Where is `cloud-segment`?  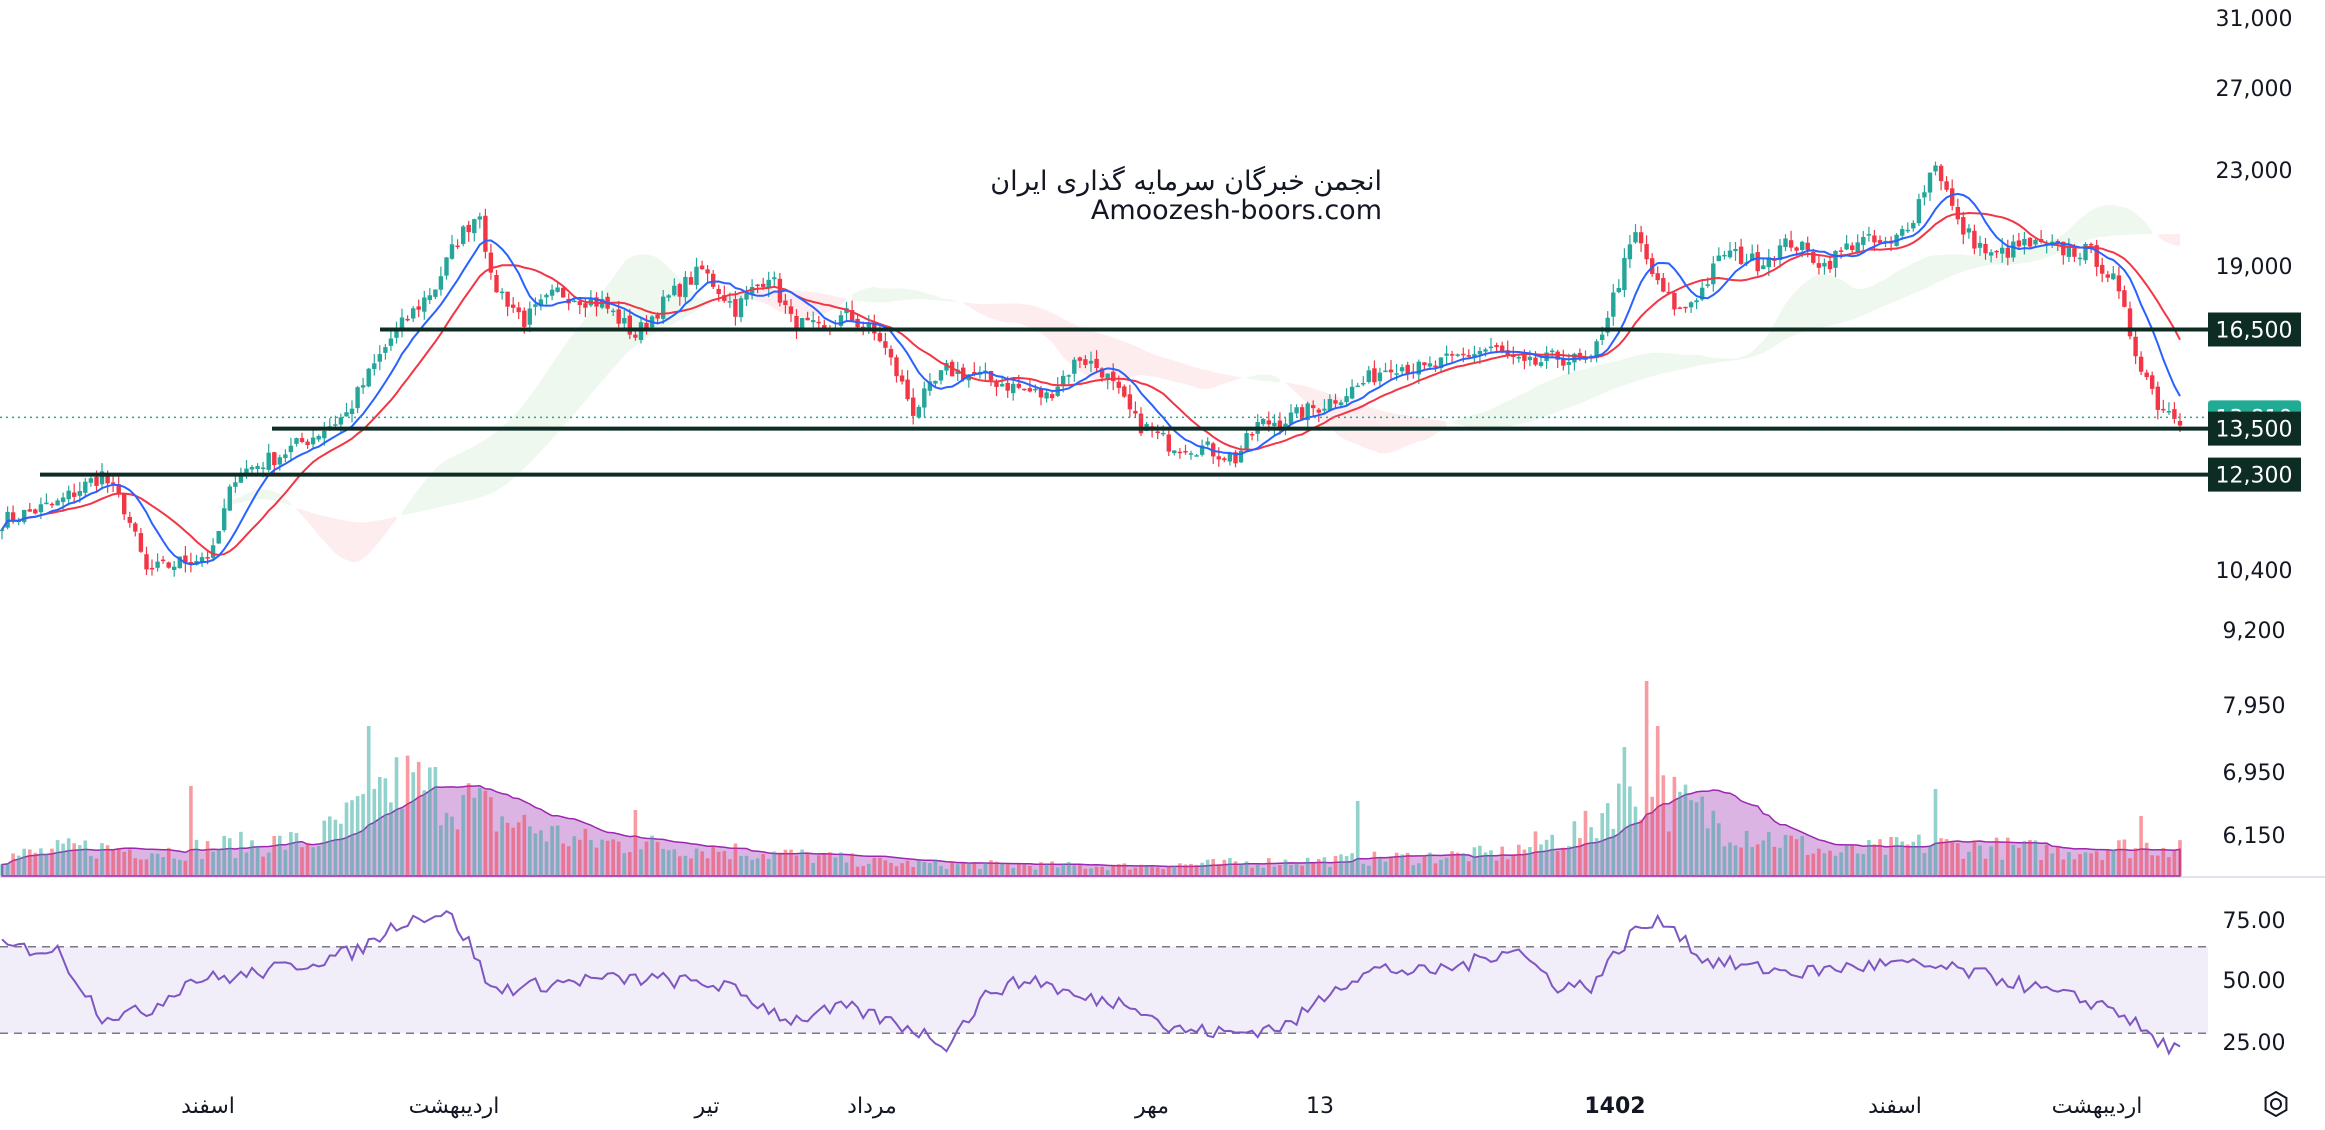 cloud-segment is located at coordinates (1263, 378).